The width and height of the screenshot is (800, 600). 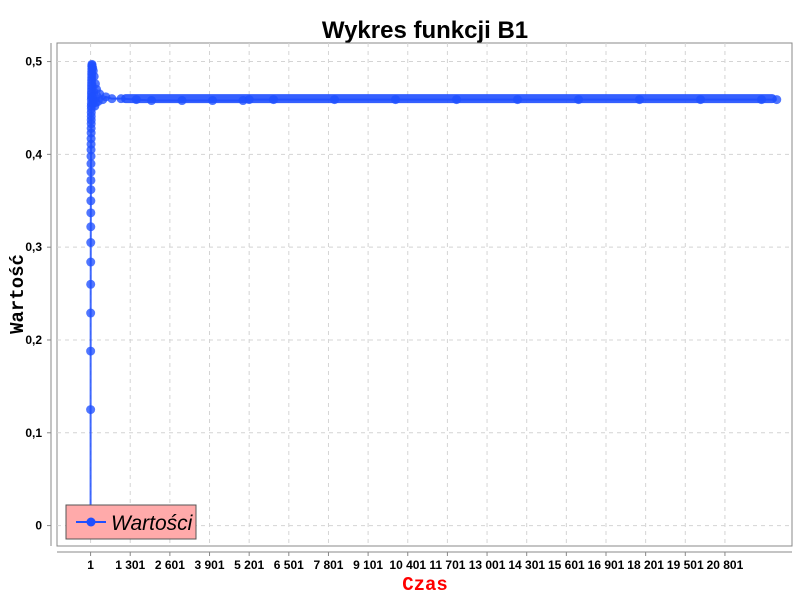 I want to click on x-tick-label-10: 13 001, so click(x=487, y=565).